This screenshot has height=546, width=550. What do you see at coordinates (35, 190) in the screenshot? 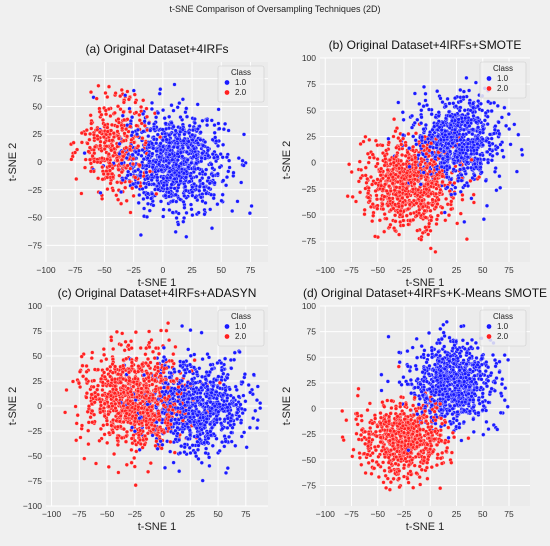
I see `y-tick-label: −25` at bounding box center [35, 190].